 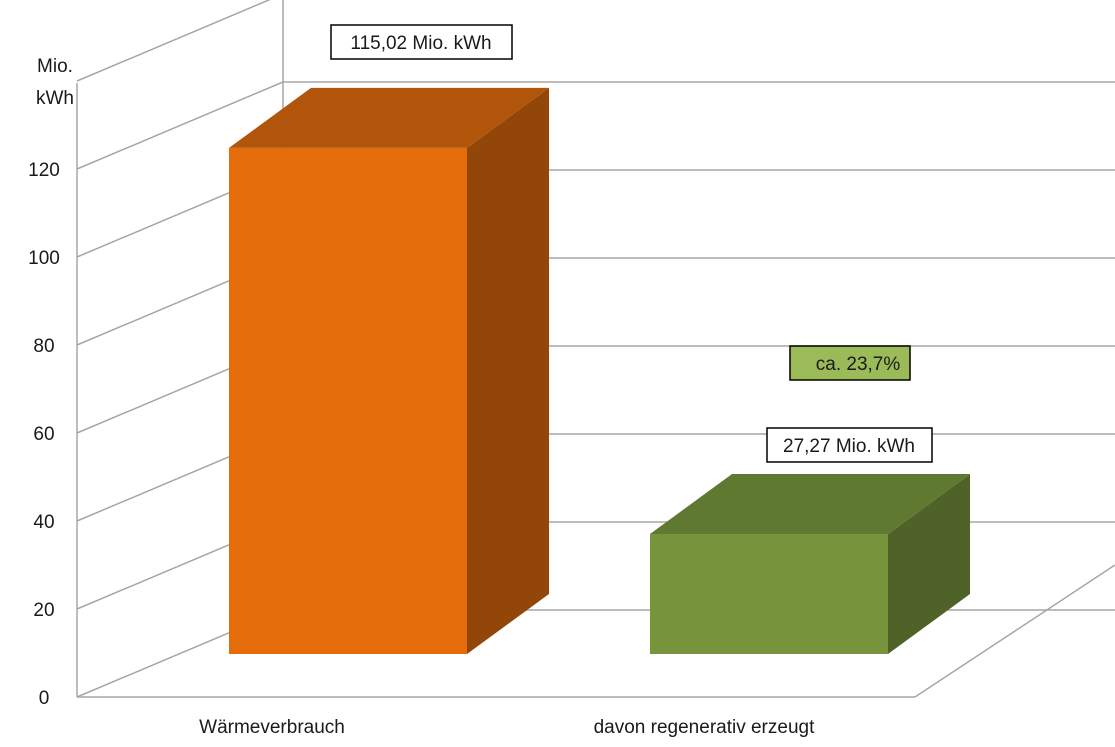 I want to click on percentage-annotation-text: ca. 23,7%, so click(x=858, y=364).